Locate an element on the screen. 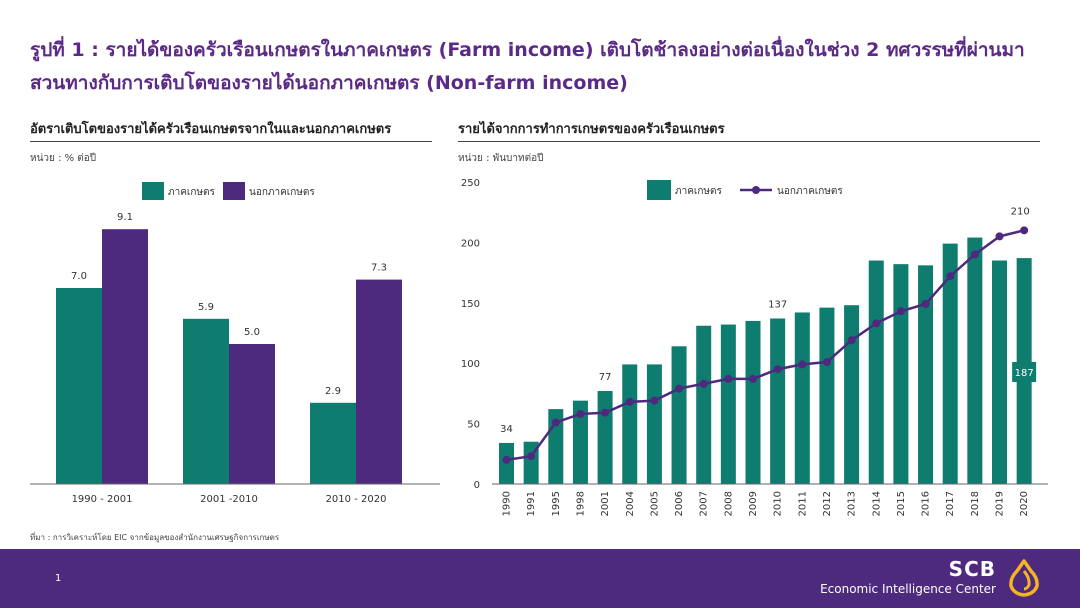 The height and width of the screenshot is (608, 1080). nonfarm-point-2009 is located at coordinates (753, 378).